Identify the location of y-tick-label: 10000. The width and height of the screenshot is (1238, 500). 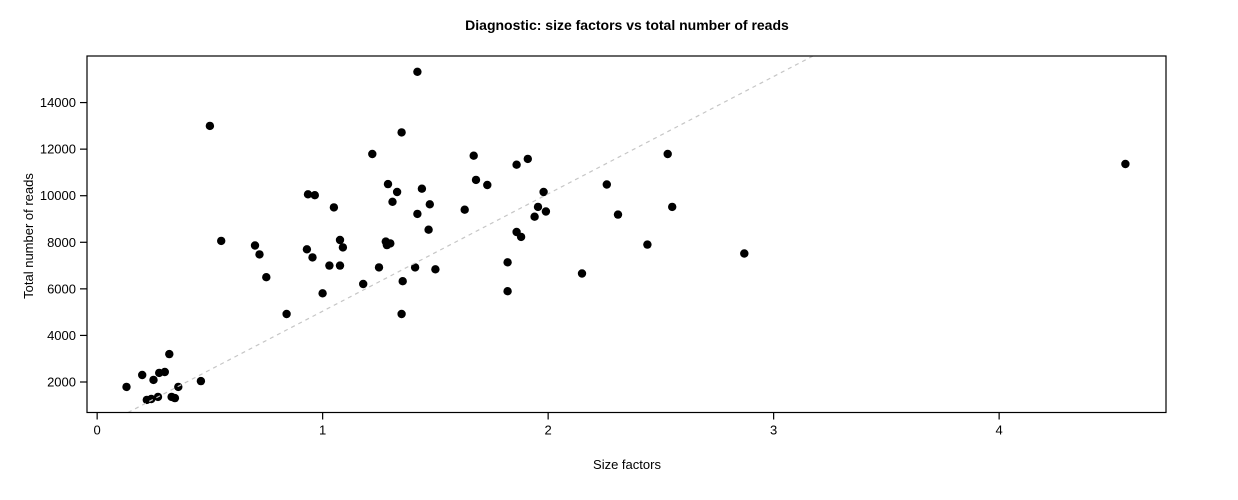
(58, 195).